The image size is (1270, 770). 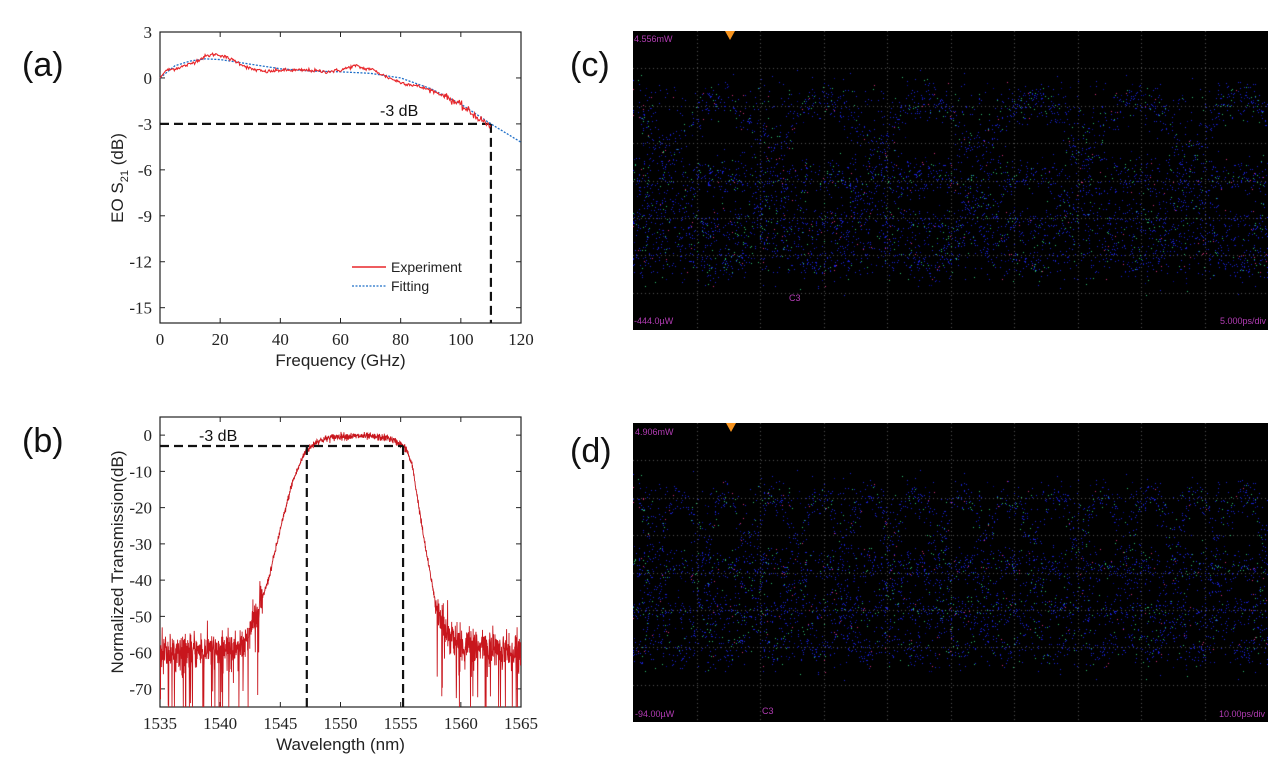 What do you see at coordinates (591, 451) in the screenshot?
I see `panel-label-d: (d)` at bounding box center [591, 451].